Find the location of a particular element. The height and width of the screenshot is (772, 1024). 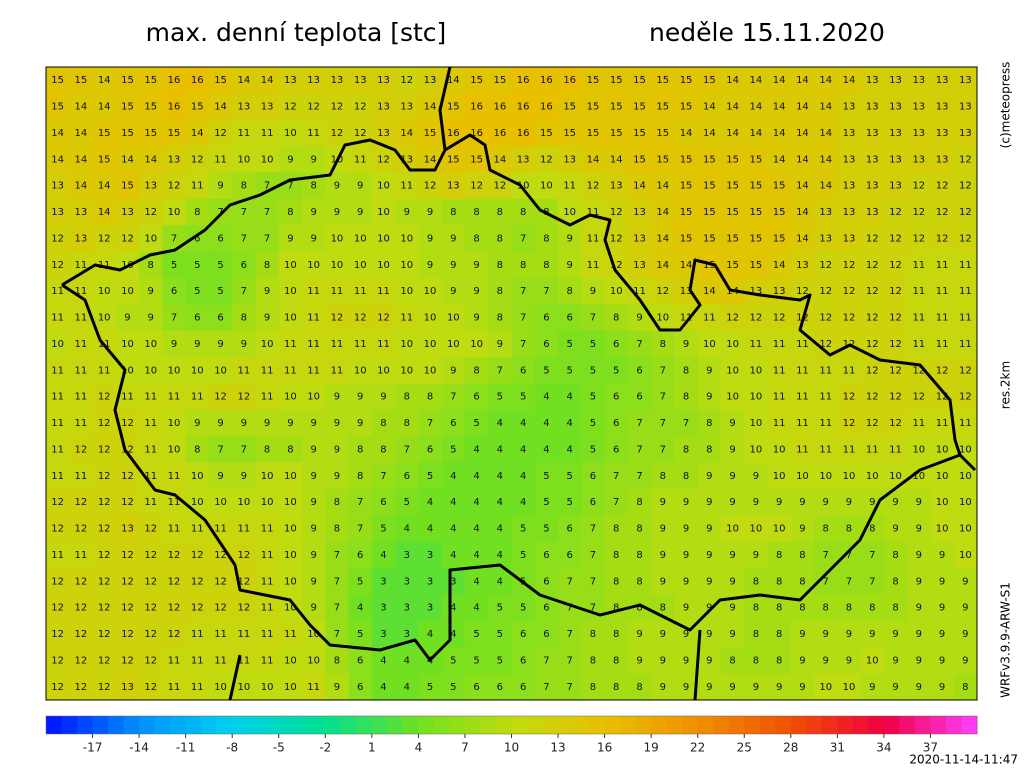

temp-value: 13 is located at coordinates (849, 107).